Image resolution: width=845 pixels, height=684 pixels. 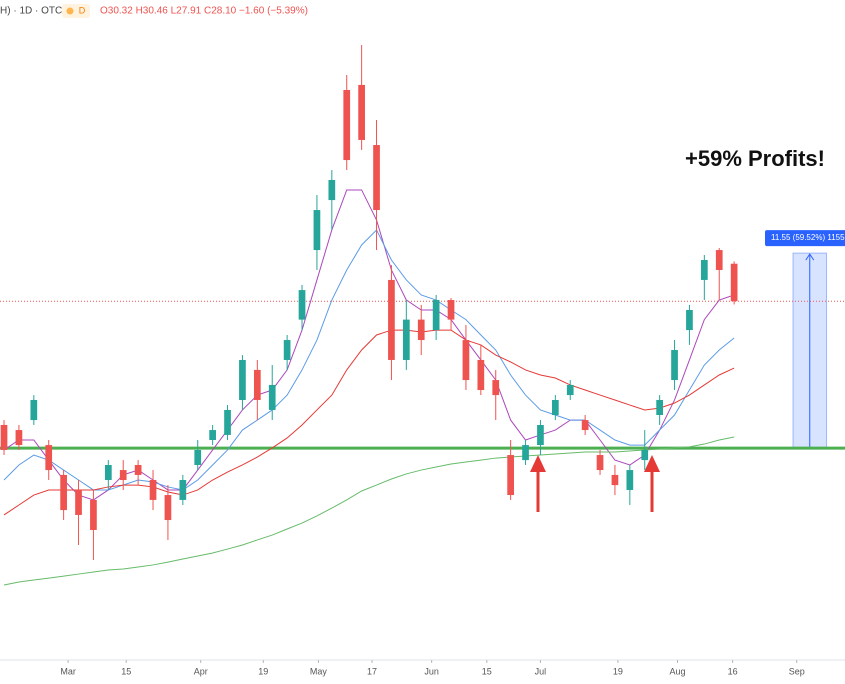 What do you see at coordinates (372, 671) in the screenshot?
I see `x-tick-label: 17` at bounding box center [372, 671].